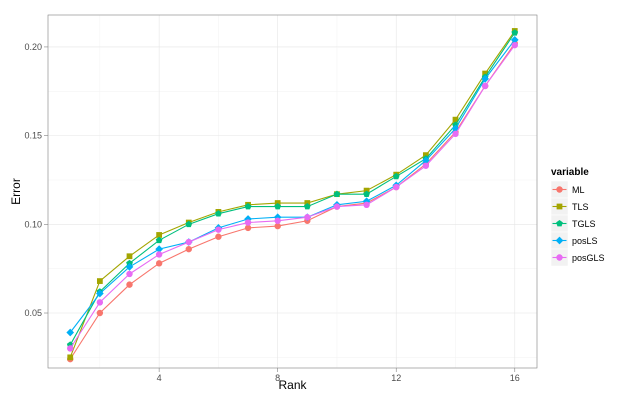 This screenshot has height=400, width=632. What do you see at coordinates (159, 378) in the screenshot?
I see `x-tick-label: 4` at bounding box center [159, 378].